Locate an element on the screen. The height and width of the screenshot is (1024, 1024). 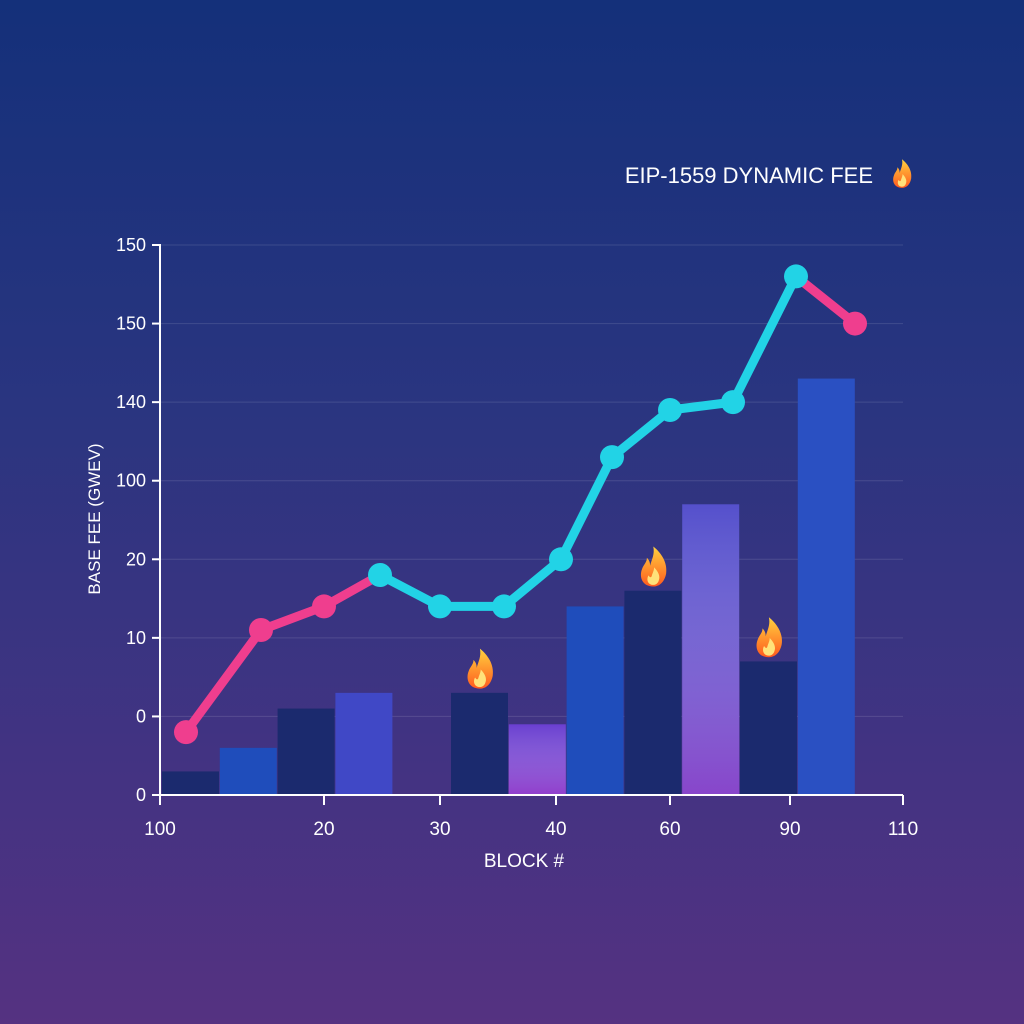
chart-title: EIP-1559 DYNAMIC FEE is located at coordinates (749, 175).